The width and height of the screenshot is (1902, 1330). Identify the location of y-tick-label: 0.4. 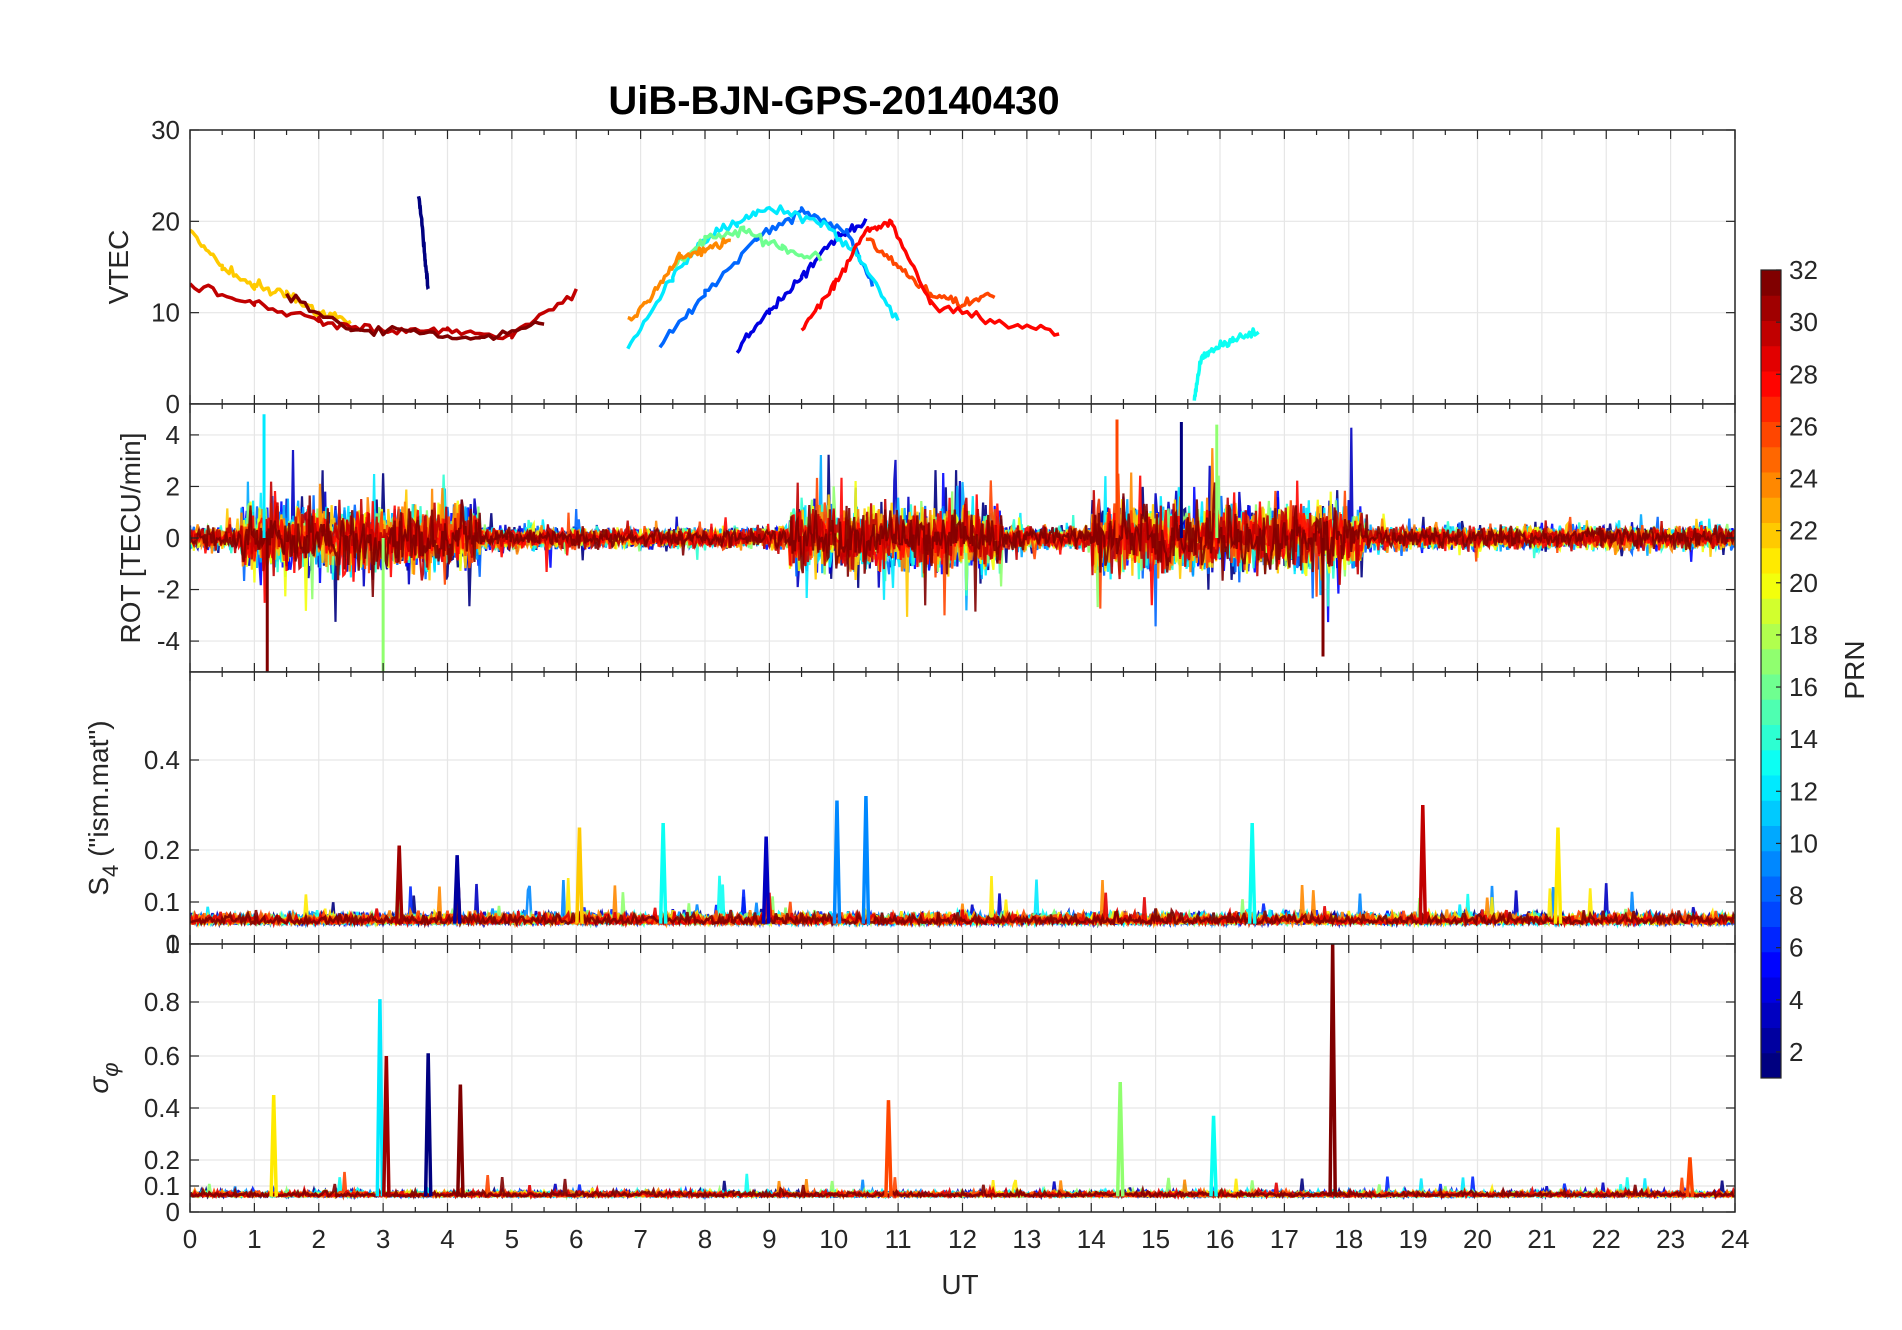
(162, 1108).